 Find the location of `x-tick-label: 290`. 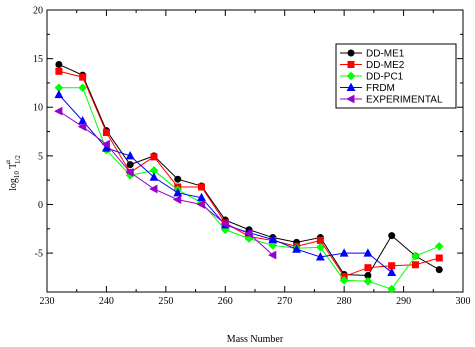

x-tick-label: 290 is located at coordinates (403, 301).